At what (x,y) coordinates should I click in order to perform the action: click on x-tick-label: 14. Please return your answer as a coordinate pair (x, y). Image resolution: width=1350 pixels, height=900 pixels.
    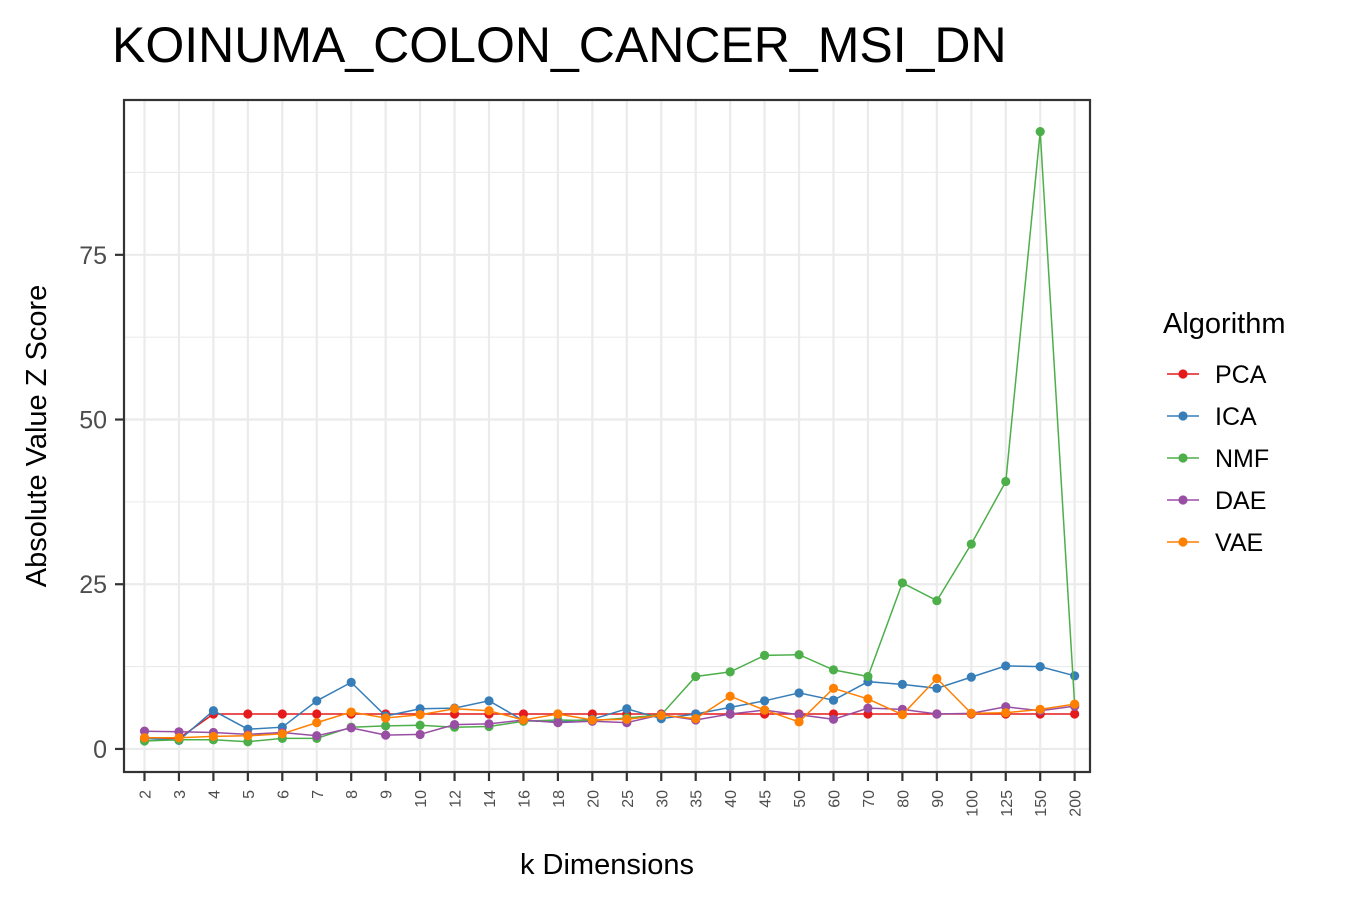
    Looking at the image, I should click on (490, 799).